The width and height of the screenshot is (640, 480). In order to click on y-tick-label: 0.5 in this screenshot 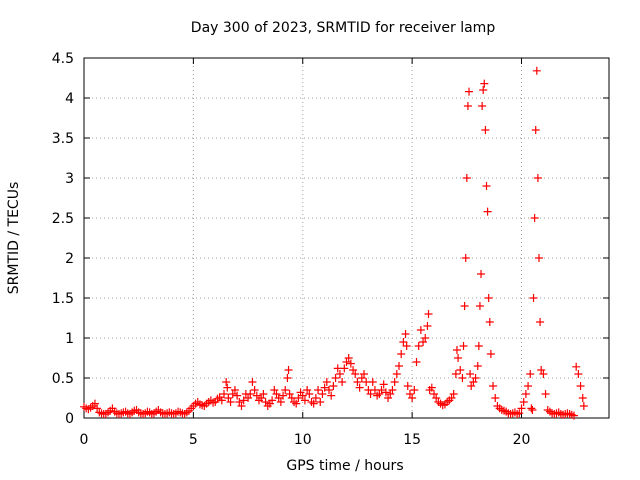, I will do `click(63, 379)`.